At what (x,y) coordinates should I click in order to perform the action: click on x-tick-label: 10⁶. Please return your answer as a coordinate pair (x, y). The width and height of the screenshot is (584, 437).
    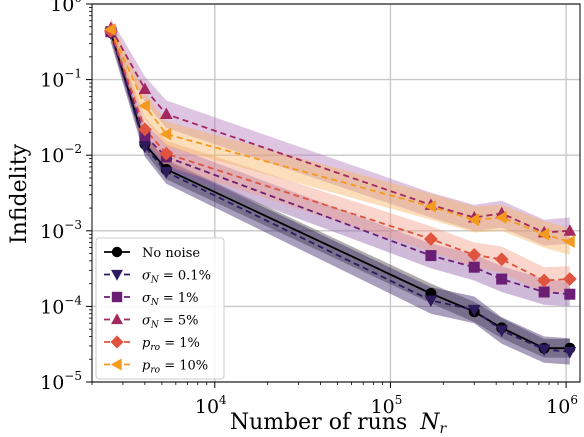
    Looking at the image, I should click on (562, 405).